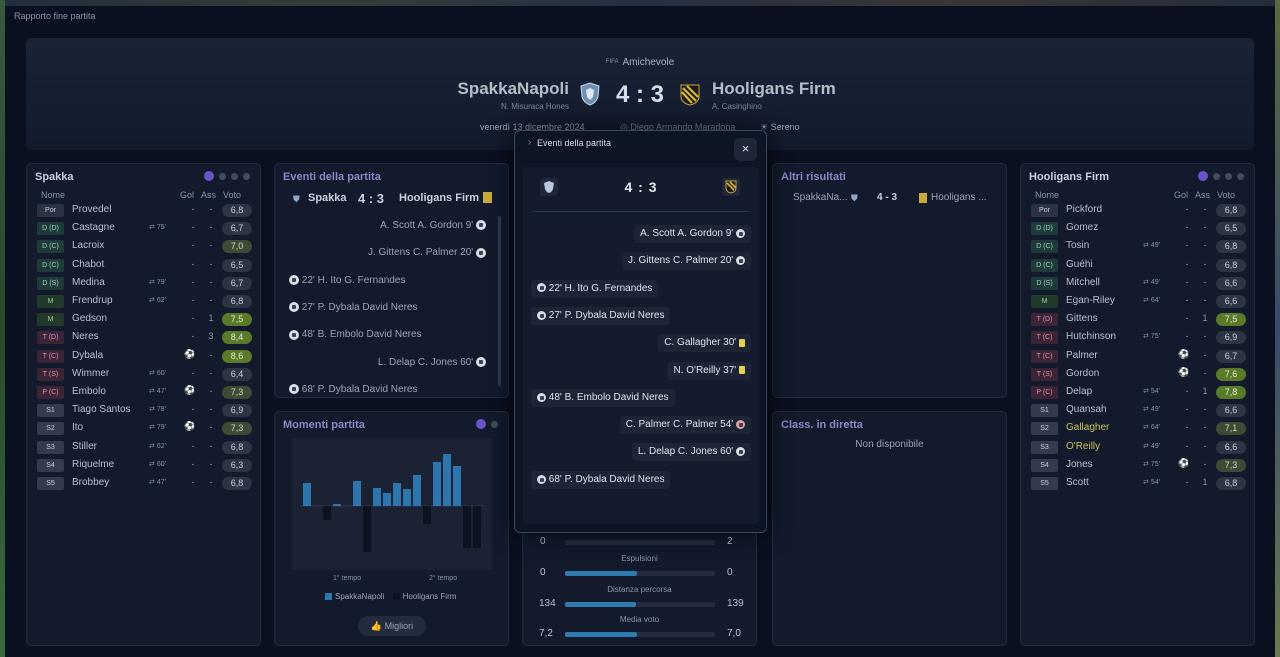 This screenshot has height=657, width=1280. What do you see at coordinates (745, 149) in the screenshot?
I see `close-button: ×` at bounding box center [745, 149].